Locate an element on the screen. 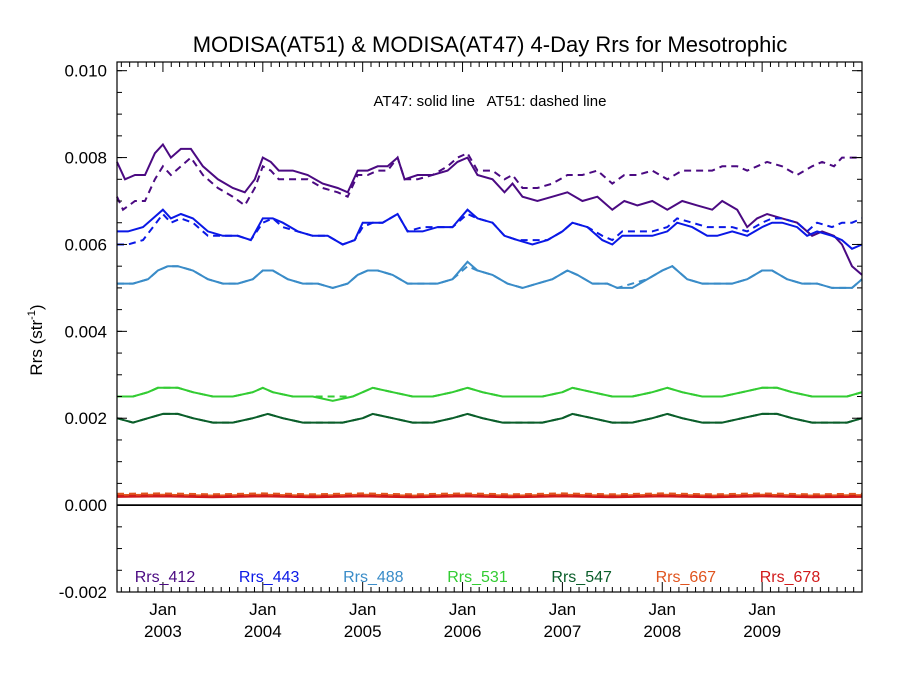 The width and height of the screenshot is (900, 675). x-tick-year-label: 2003 is located at coordinates (163, 631).